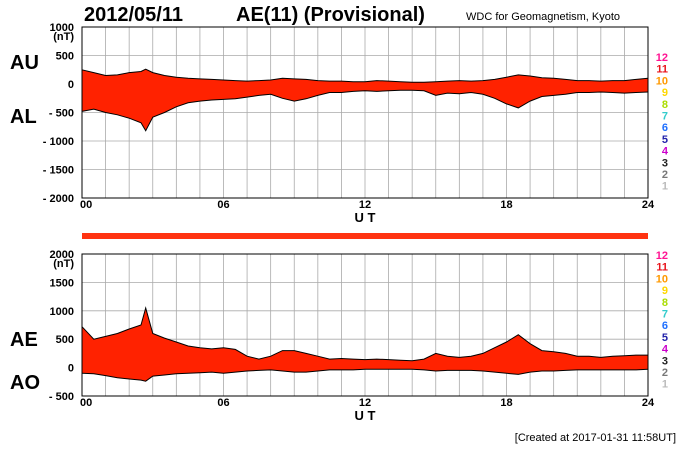  Describe the element at coordinates (662, 70) in the screenshot. I see `panel1-legend-item: 11` at that location.